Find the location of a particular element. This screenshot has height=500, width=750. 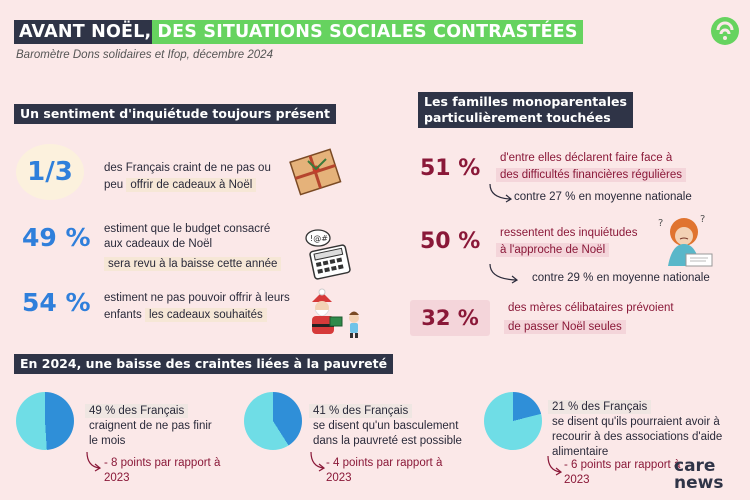

brand-line: news is located at coordinates (699, 483).